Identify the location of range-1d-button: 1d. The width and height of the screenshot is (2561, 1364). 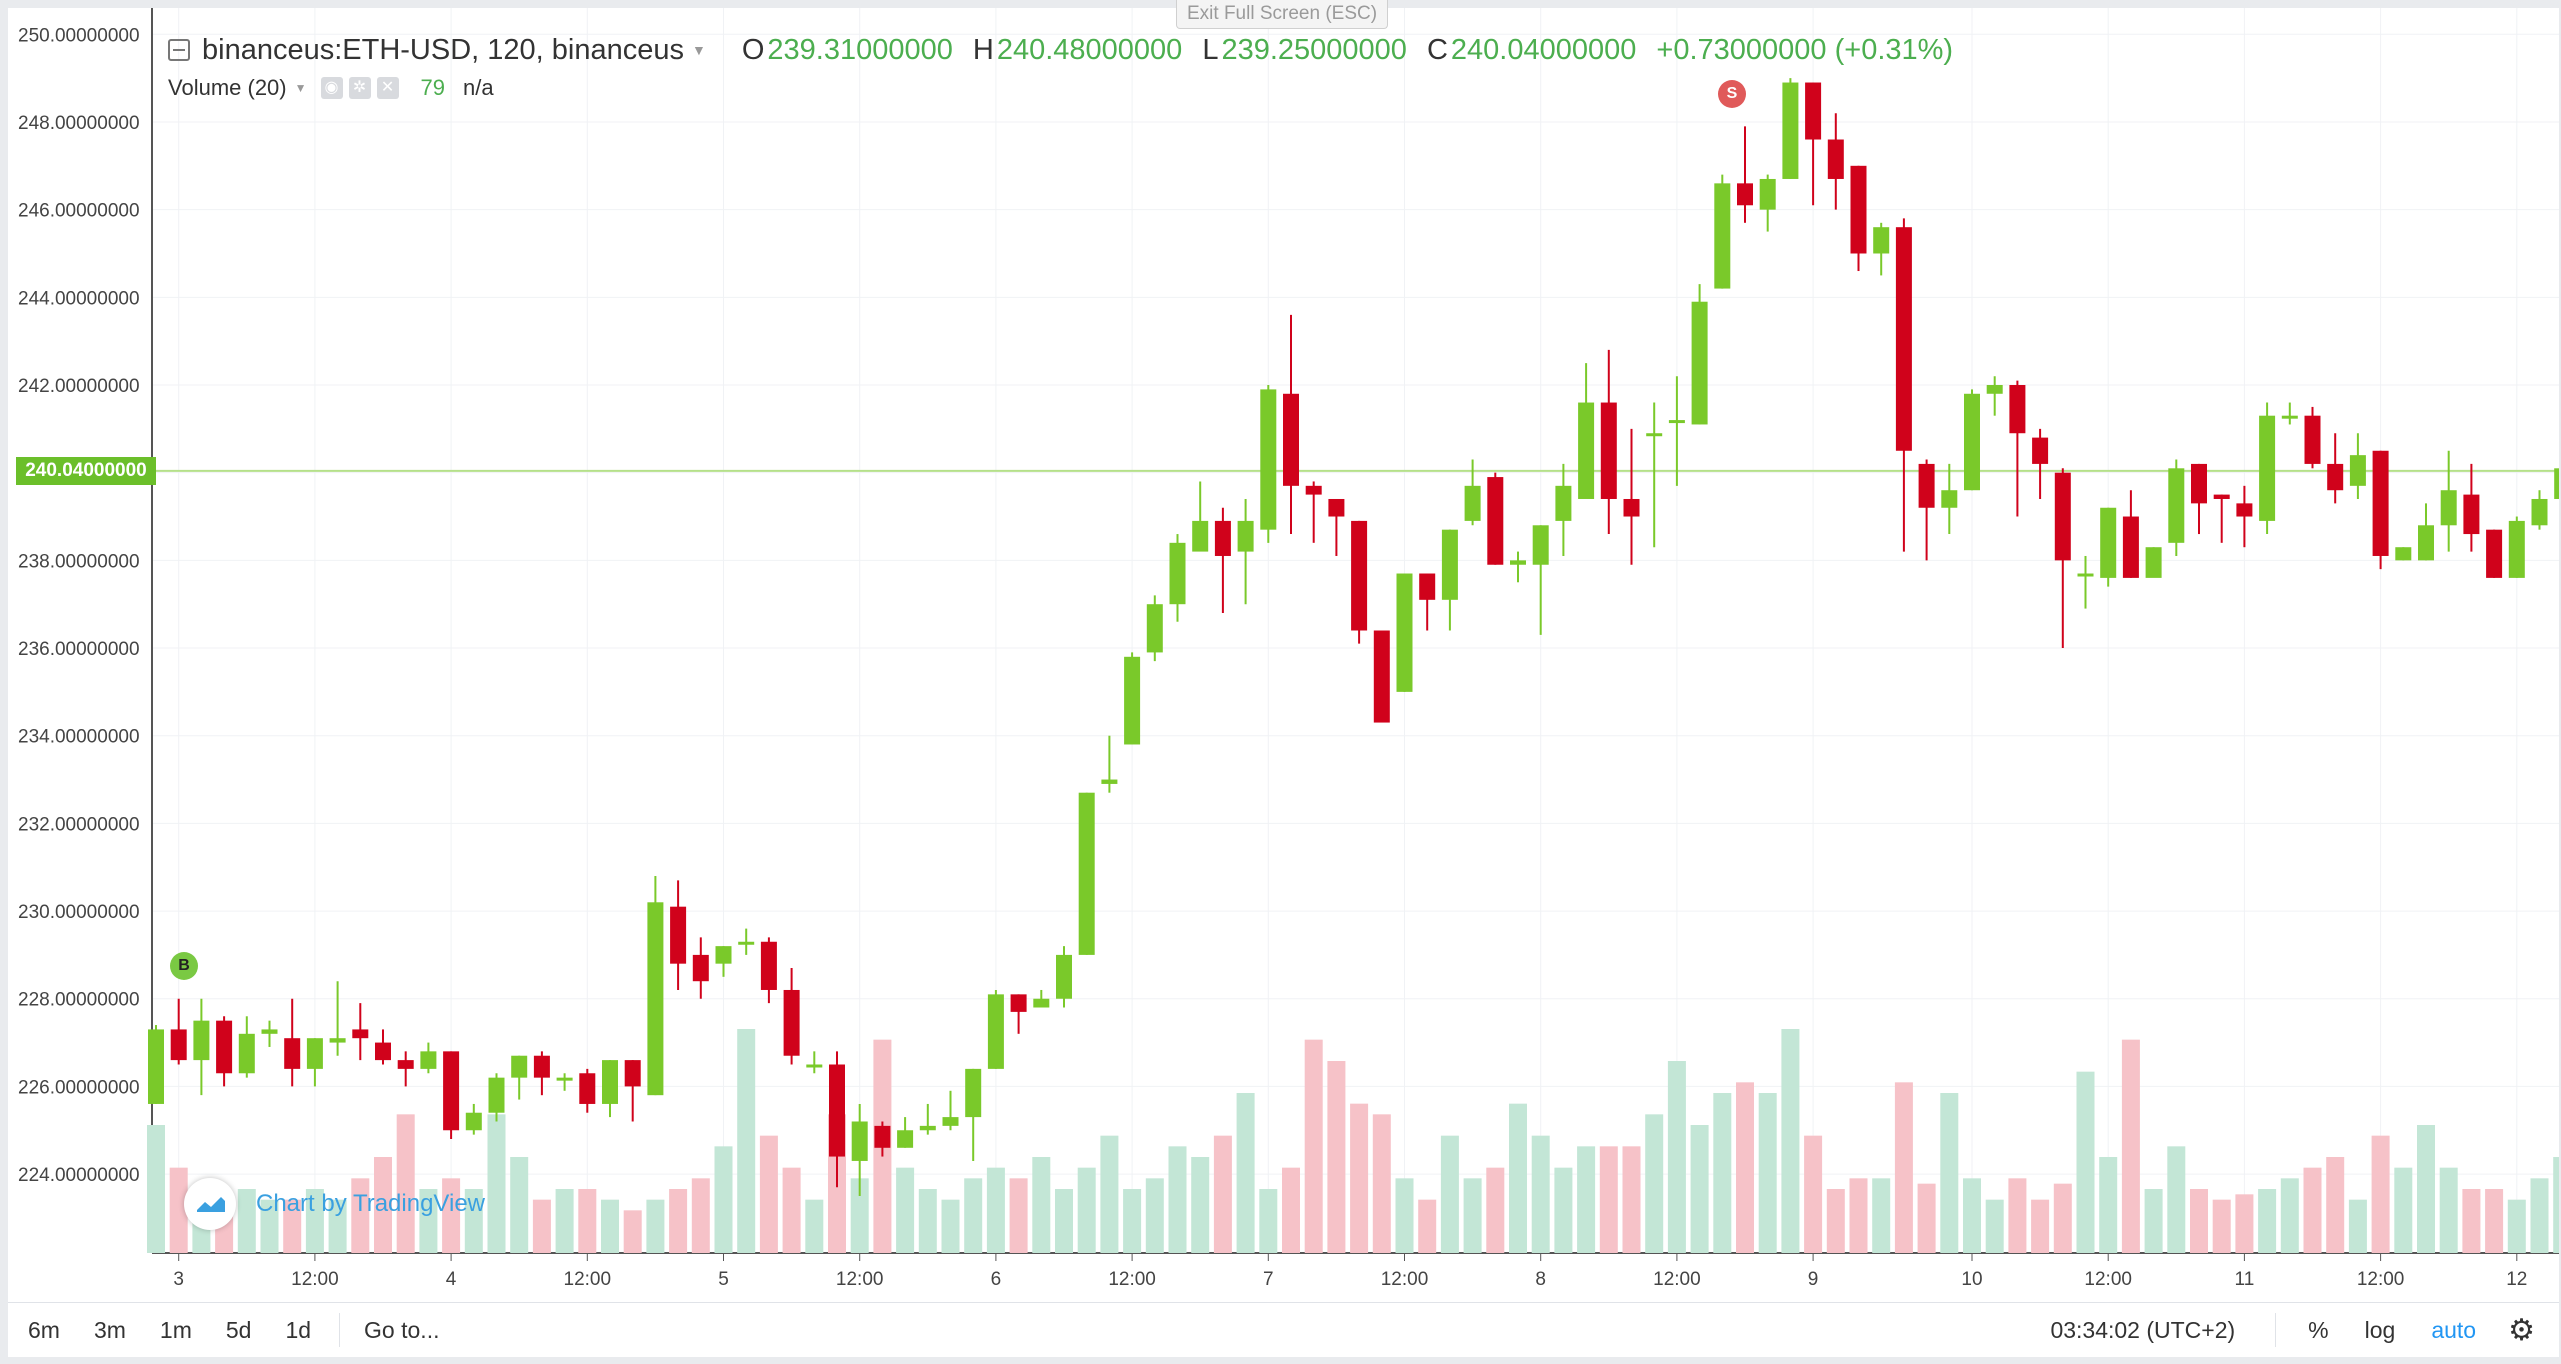
(298, 1329).